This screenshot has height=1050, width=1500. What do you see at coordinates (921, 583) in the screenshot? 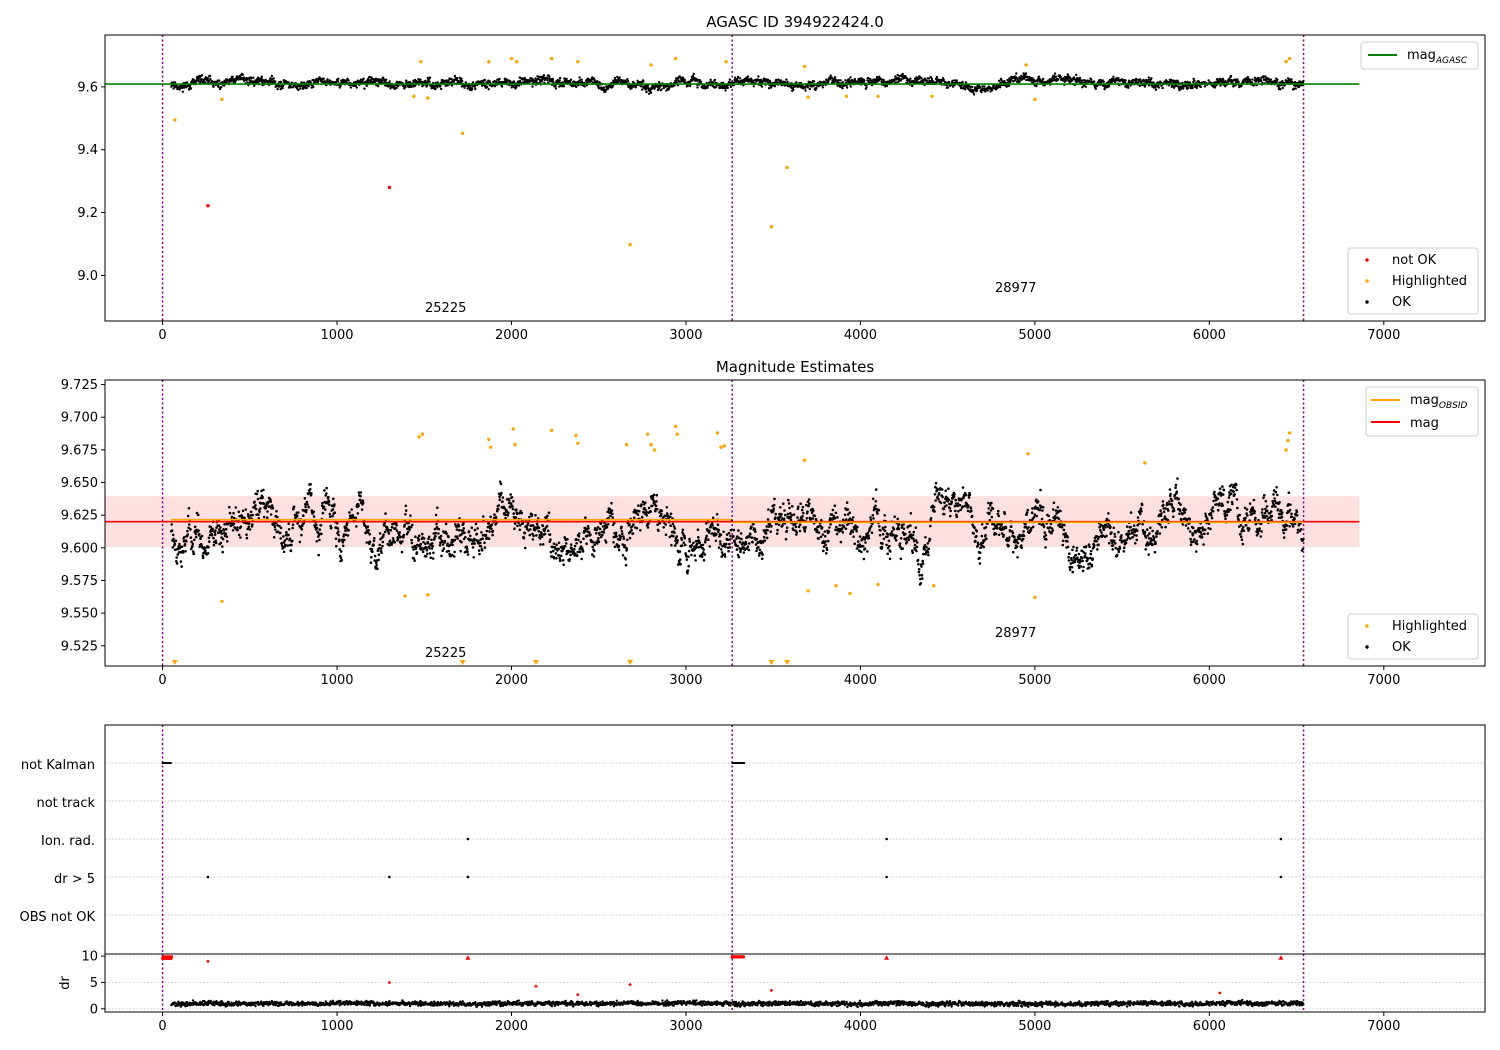
I see `p2-ok-point-1949` at bounding box center [921, 583].